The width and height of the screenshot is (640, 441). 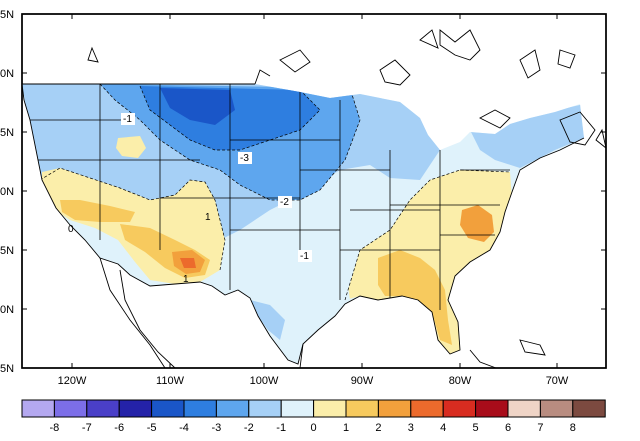 I want to click on lon-label: 100W, so click(x=264, y=381).